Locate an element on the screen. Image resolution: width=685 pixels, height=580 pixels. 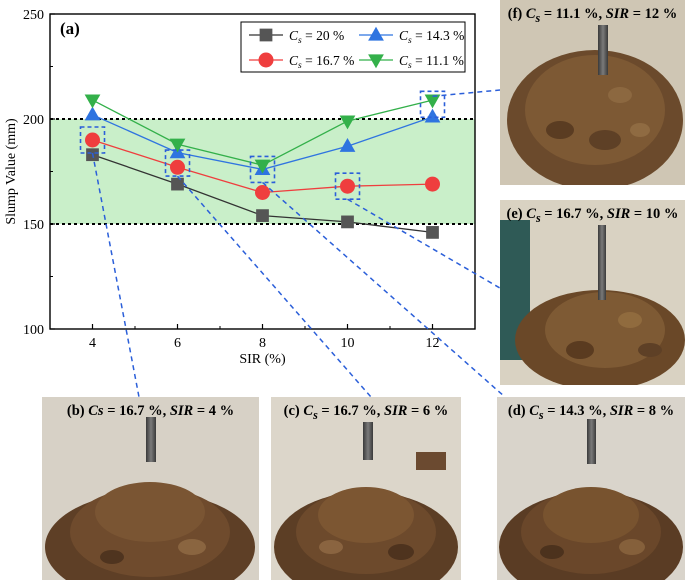
data-point-s1-x10 is located at coordinates (347, 186).